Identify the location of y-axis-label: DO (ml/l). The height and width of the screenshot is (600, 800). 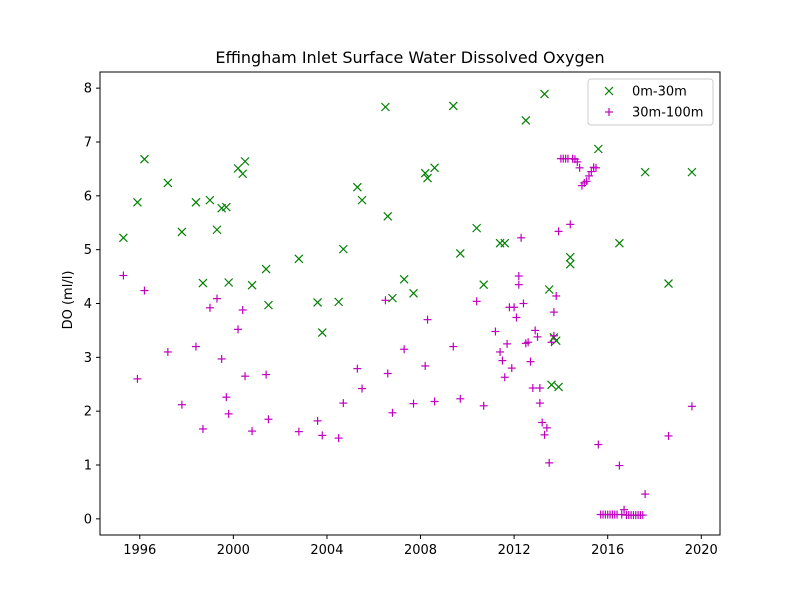
(68, 300).